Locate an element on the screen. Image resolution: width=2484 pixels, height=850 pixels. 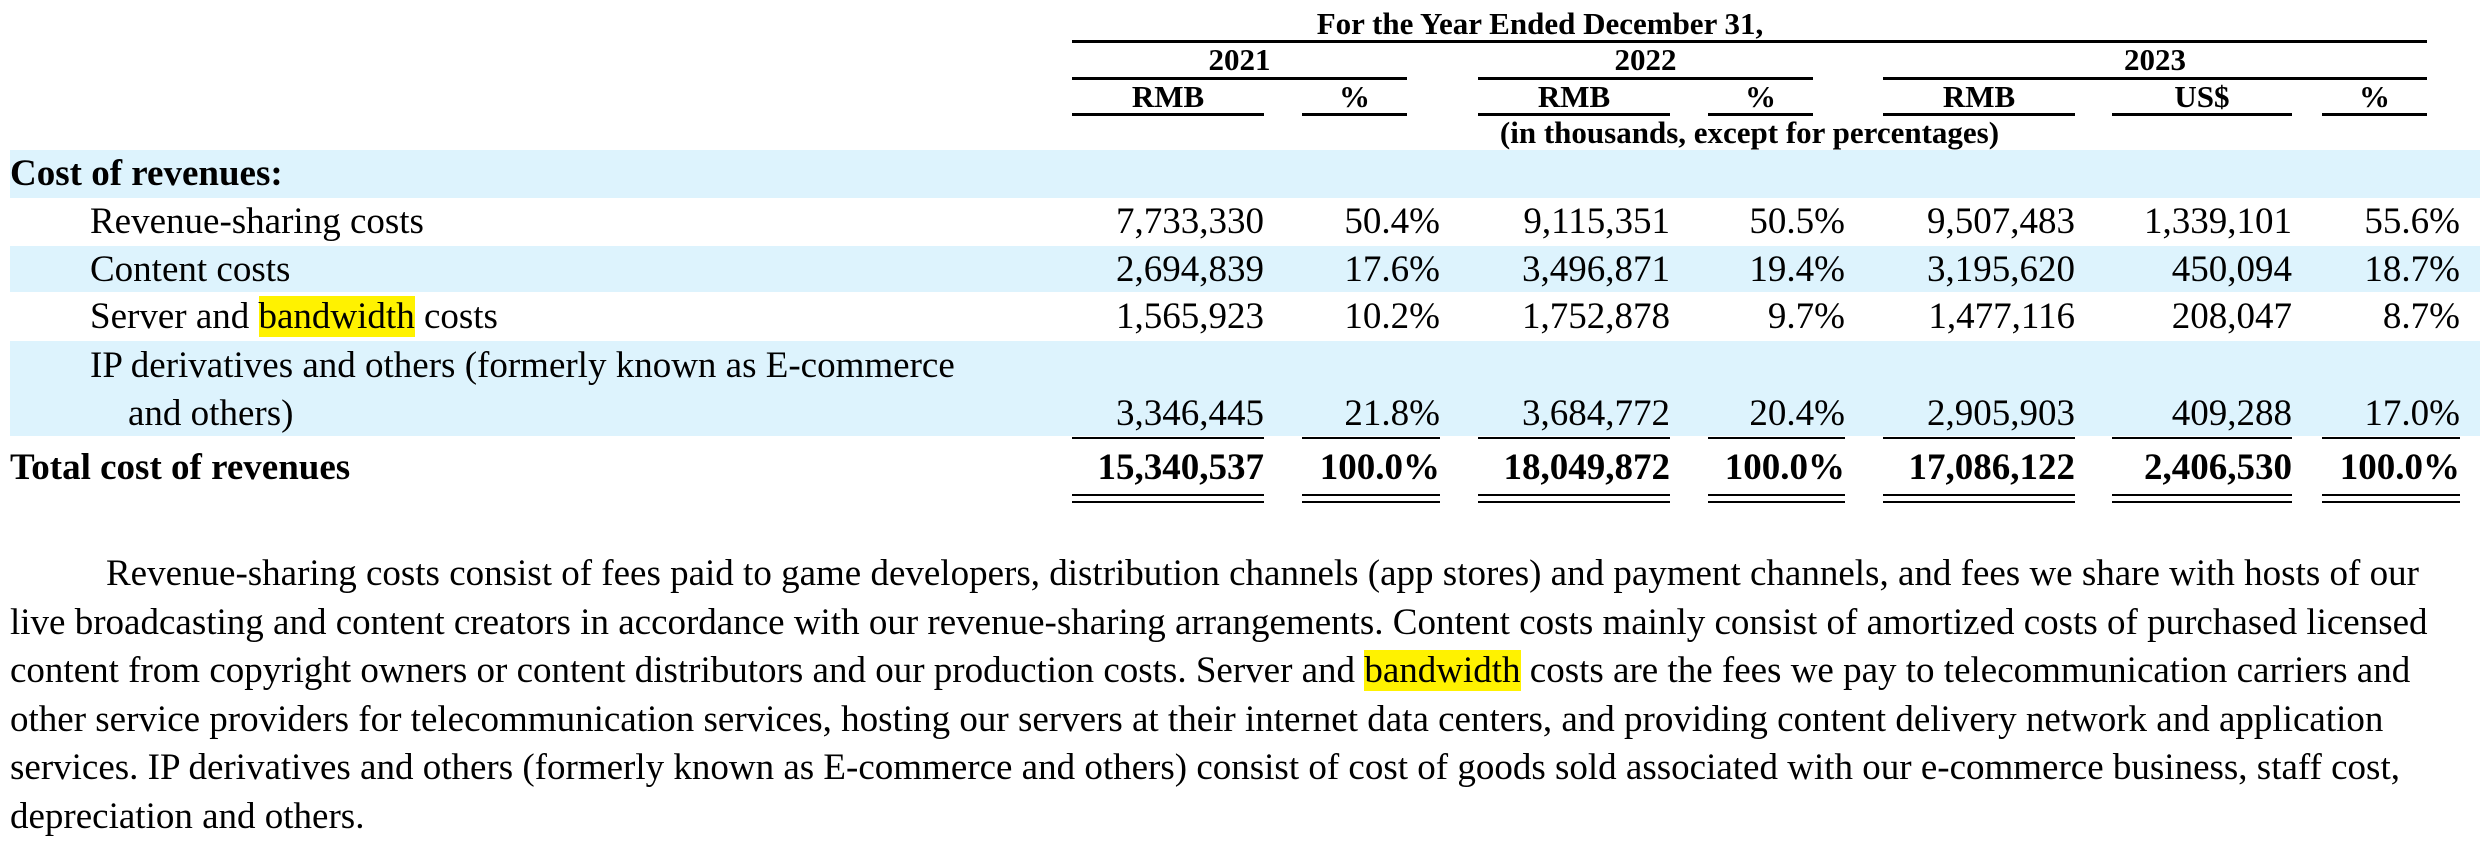
value-cell: 10.2% is located at coordinates (1392, 316).